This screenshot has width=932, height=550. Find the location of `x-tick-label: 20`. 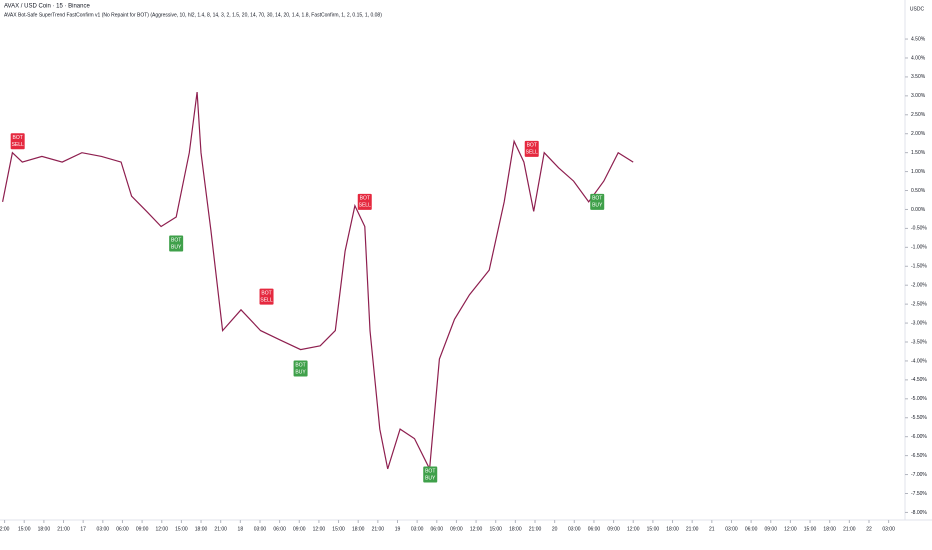

x-tick-label: 20 is located at coordinates (555, 529).